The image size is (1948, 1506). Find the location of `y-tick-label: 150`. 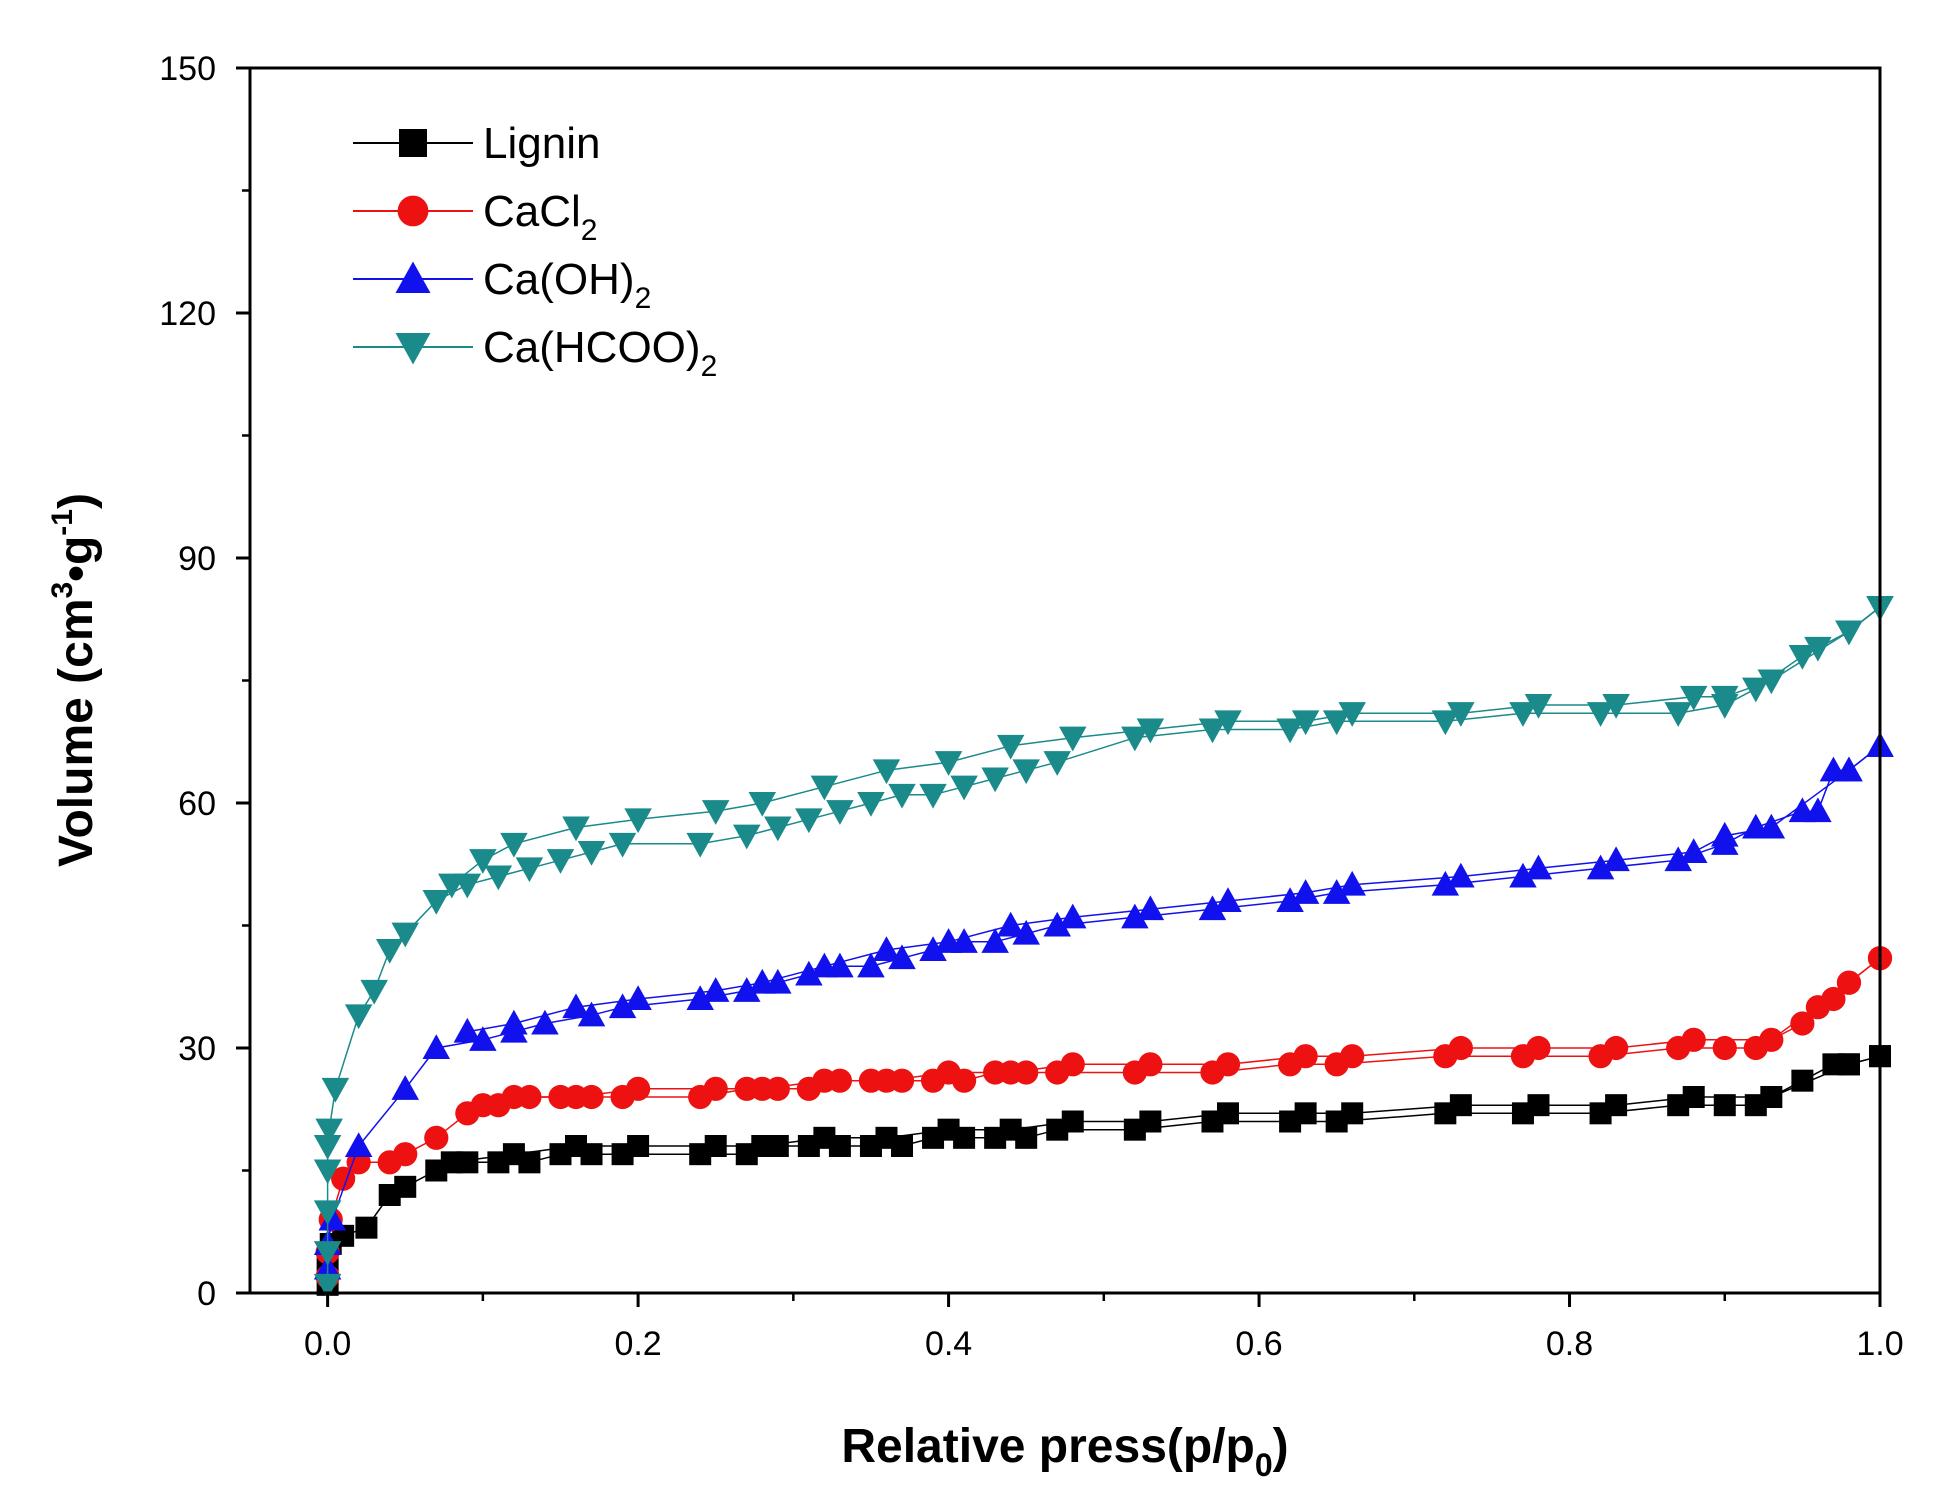

y-tick-label: 150 is located at coordinates (187, 69).